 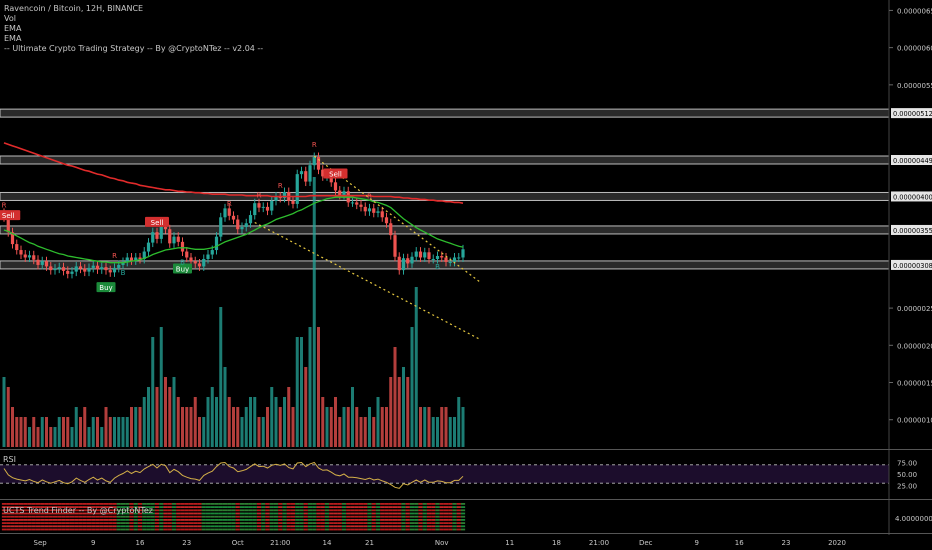 What do you see at coordinates (9, 459) in the screenshot?
I see `rsi-pane-label: RSI` at bounding box center [9, 459].